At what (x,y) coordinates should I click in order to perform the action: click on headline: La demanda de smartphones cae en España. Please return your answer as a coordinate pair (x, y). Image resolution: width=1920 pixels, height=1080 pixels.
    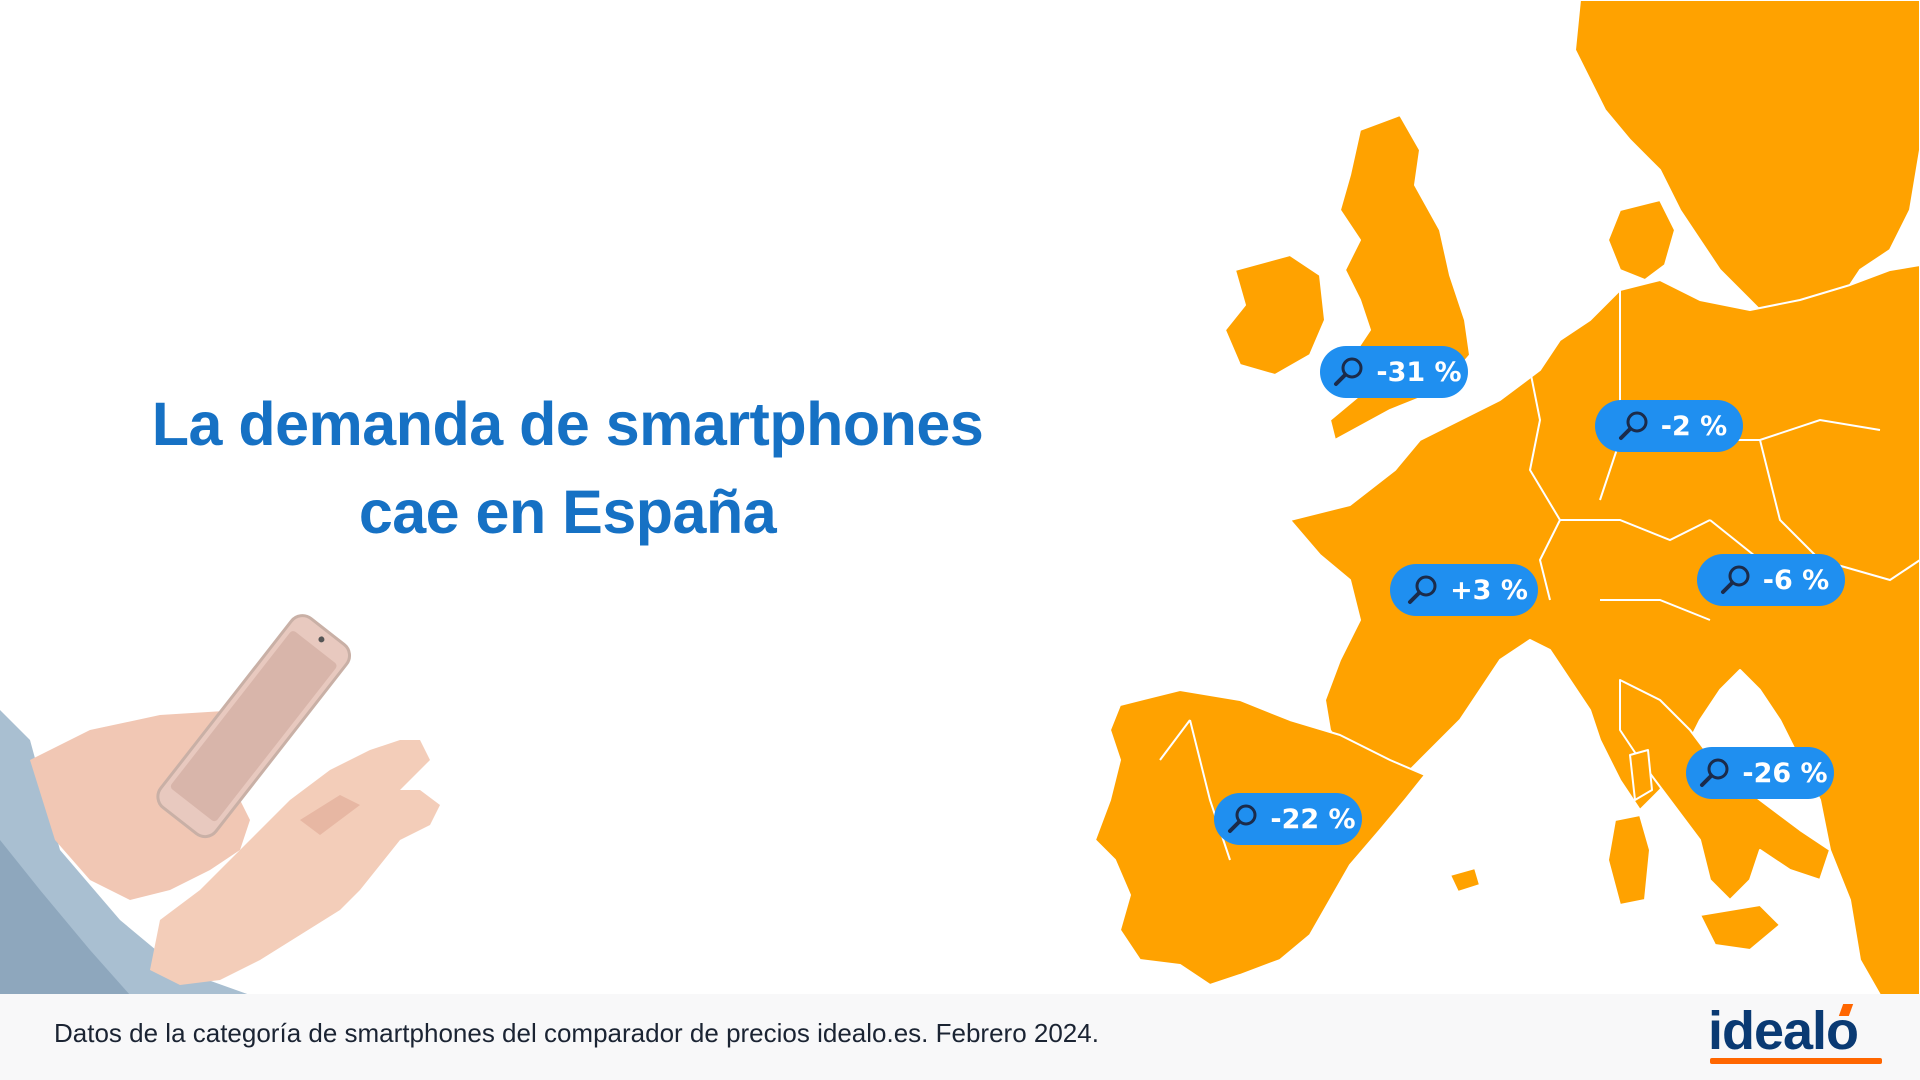
    Looking at the image, I should click on (567, 468).